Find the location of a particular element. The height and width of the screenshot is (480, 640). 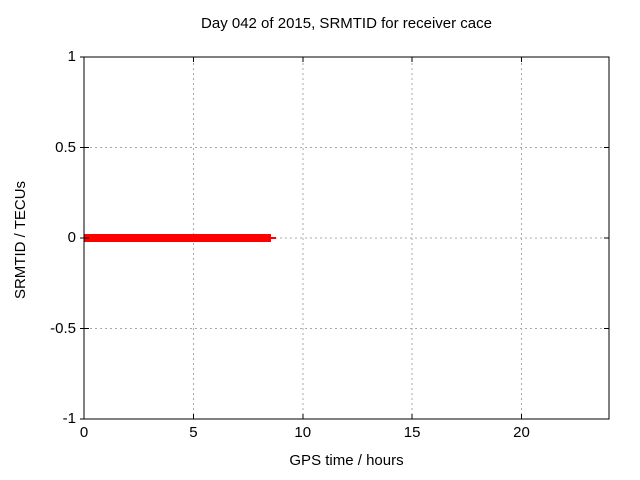

x-tick-label: 20 is located at coordinates (521, 432).